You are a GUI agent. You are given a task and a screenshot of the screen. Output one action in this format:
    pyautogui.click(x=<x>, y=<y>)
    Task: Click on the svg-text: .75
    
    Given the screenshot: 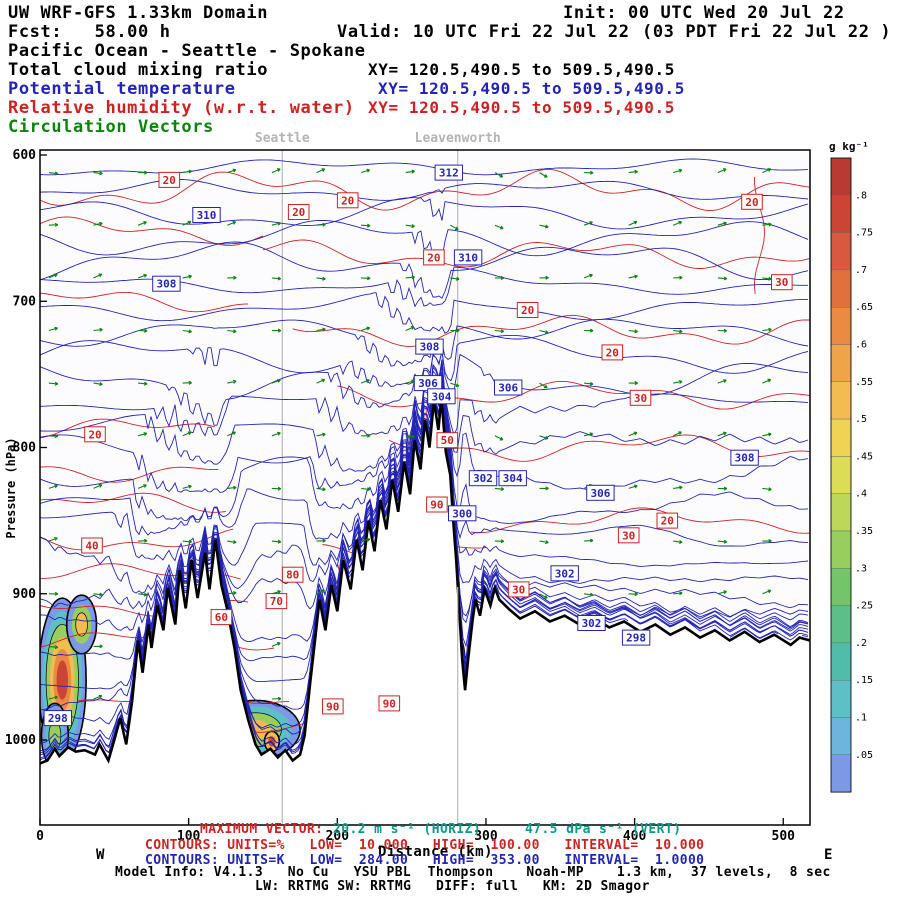 What is the action you would take?
    pyautogui.click(x=864, y=233)
    